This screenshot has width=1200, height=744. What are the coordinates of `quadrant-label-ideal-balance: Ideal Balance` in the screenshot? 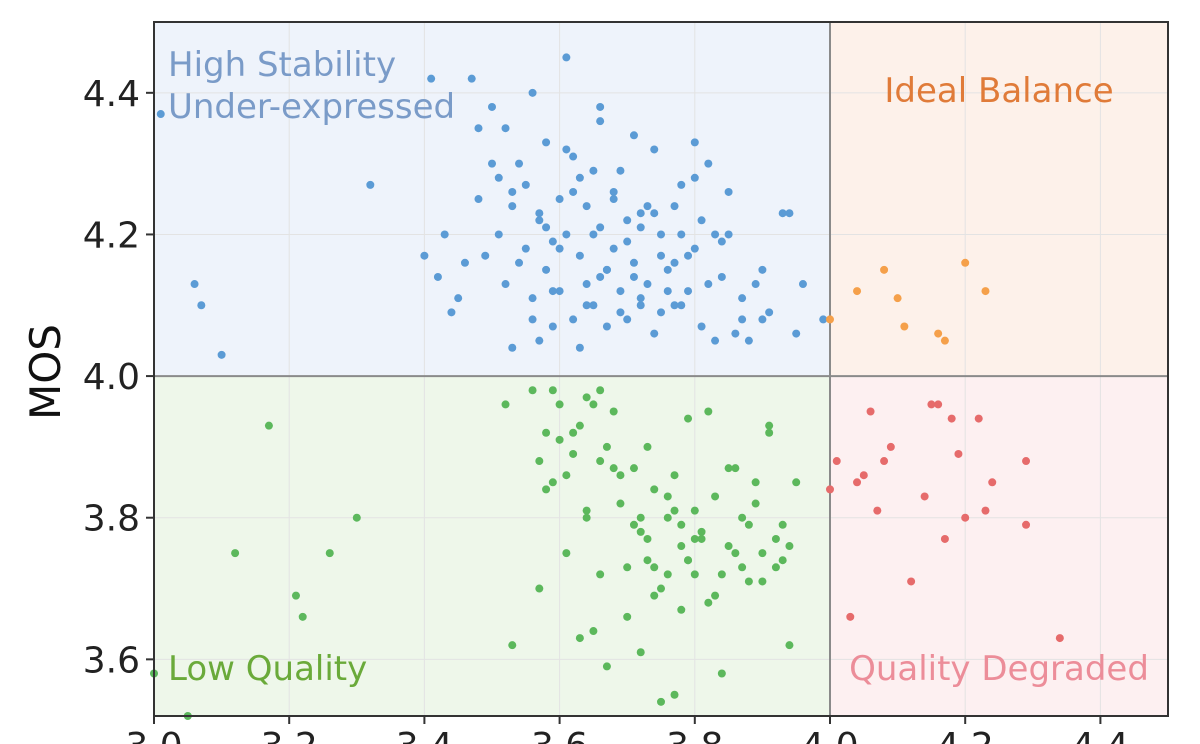 It's located at (998, 91).